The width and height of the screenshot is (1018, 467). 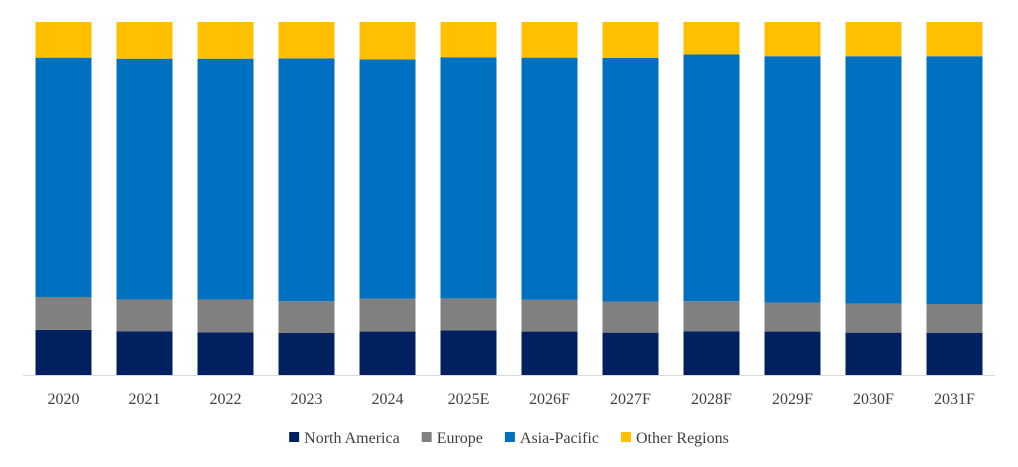 What do you see at coordinates (388, 399) in the screenshot?
I see `x-tick-label: 2024` at bounding box center [388, 399].